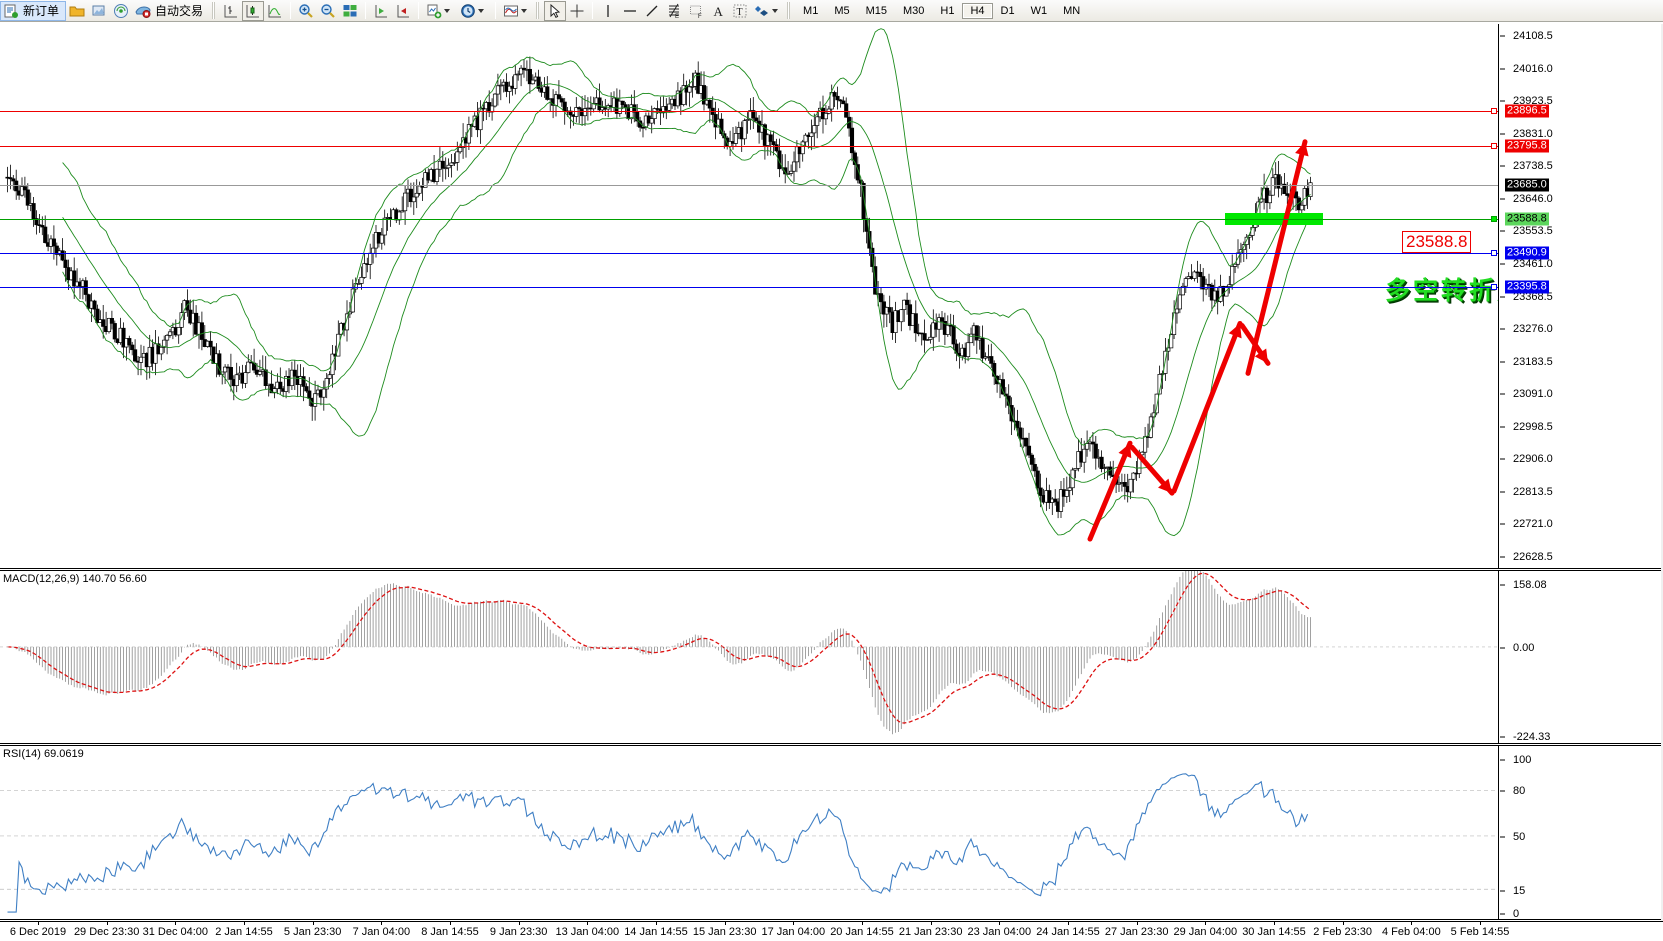 The width and height of the screenshot is (1663, 941). I want to click on timeframe-m30: M30, so click(914, 10).